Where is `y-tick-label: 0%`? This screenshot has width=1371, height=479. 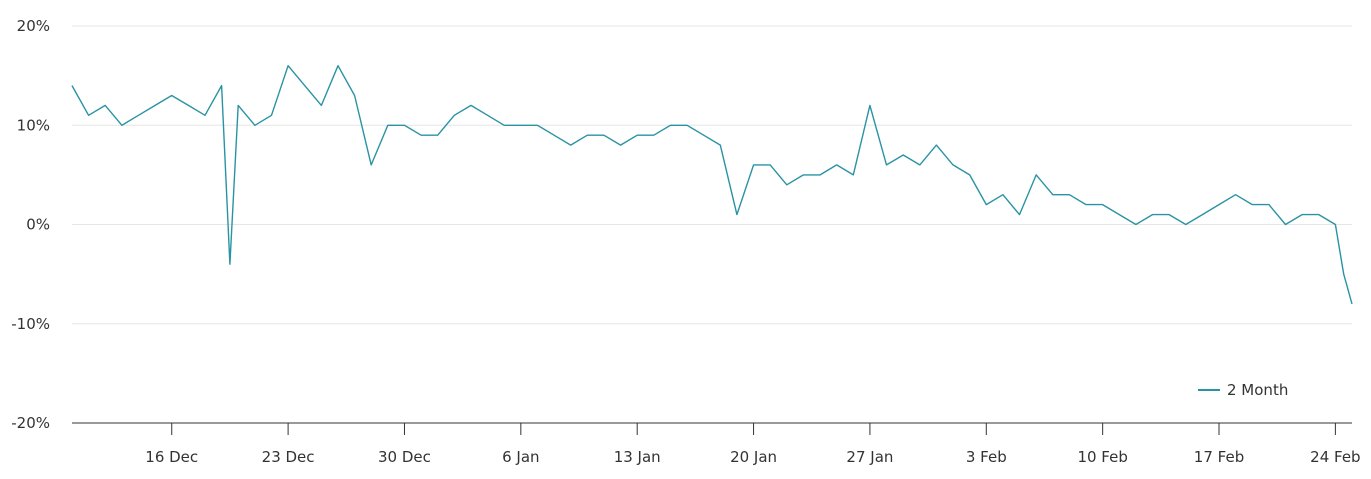 y-tick-label: 0% is located at coordinates (38, 225).